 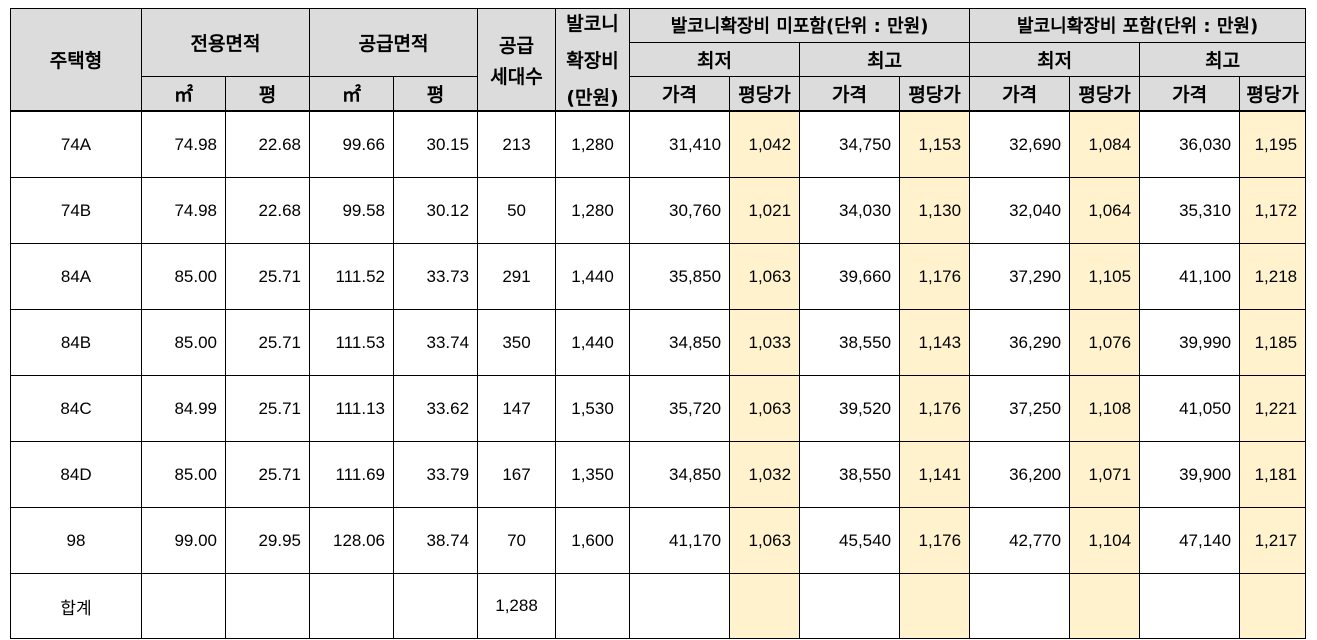 What do you see at coordinates (765, 144) in the screenshot?
I see `cell-excl-min-per-pyeong: 1,042` at bounding box center [765, 144].